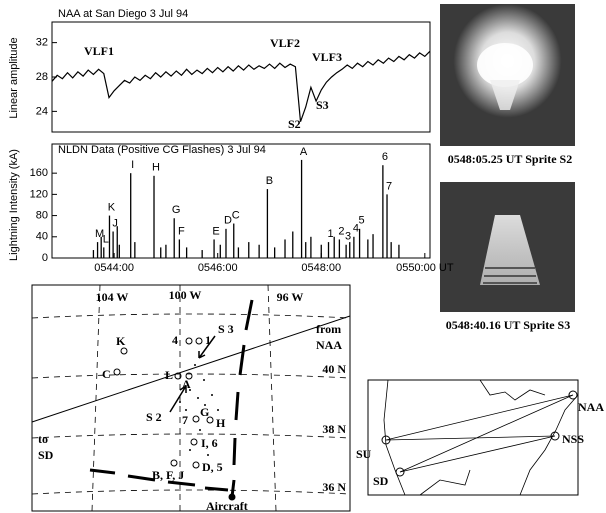  What do you see at coordinates (112, 207) in the screenshot?
I see `flash-label: K` at bounding box center [112, 207].